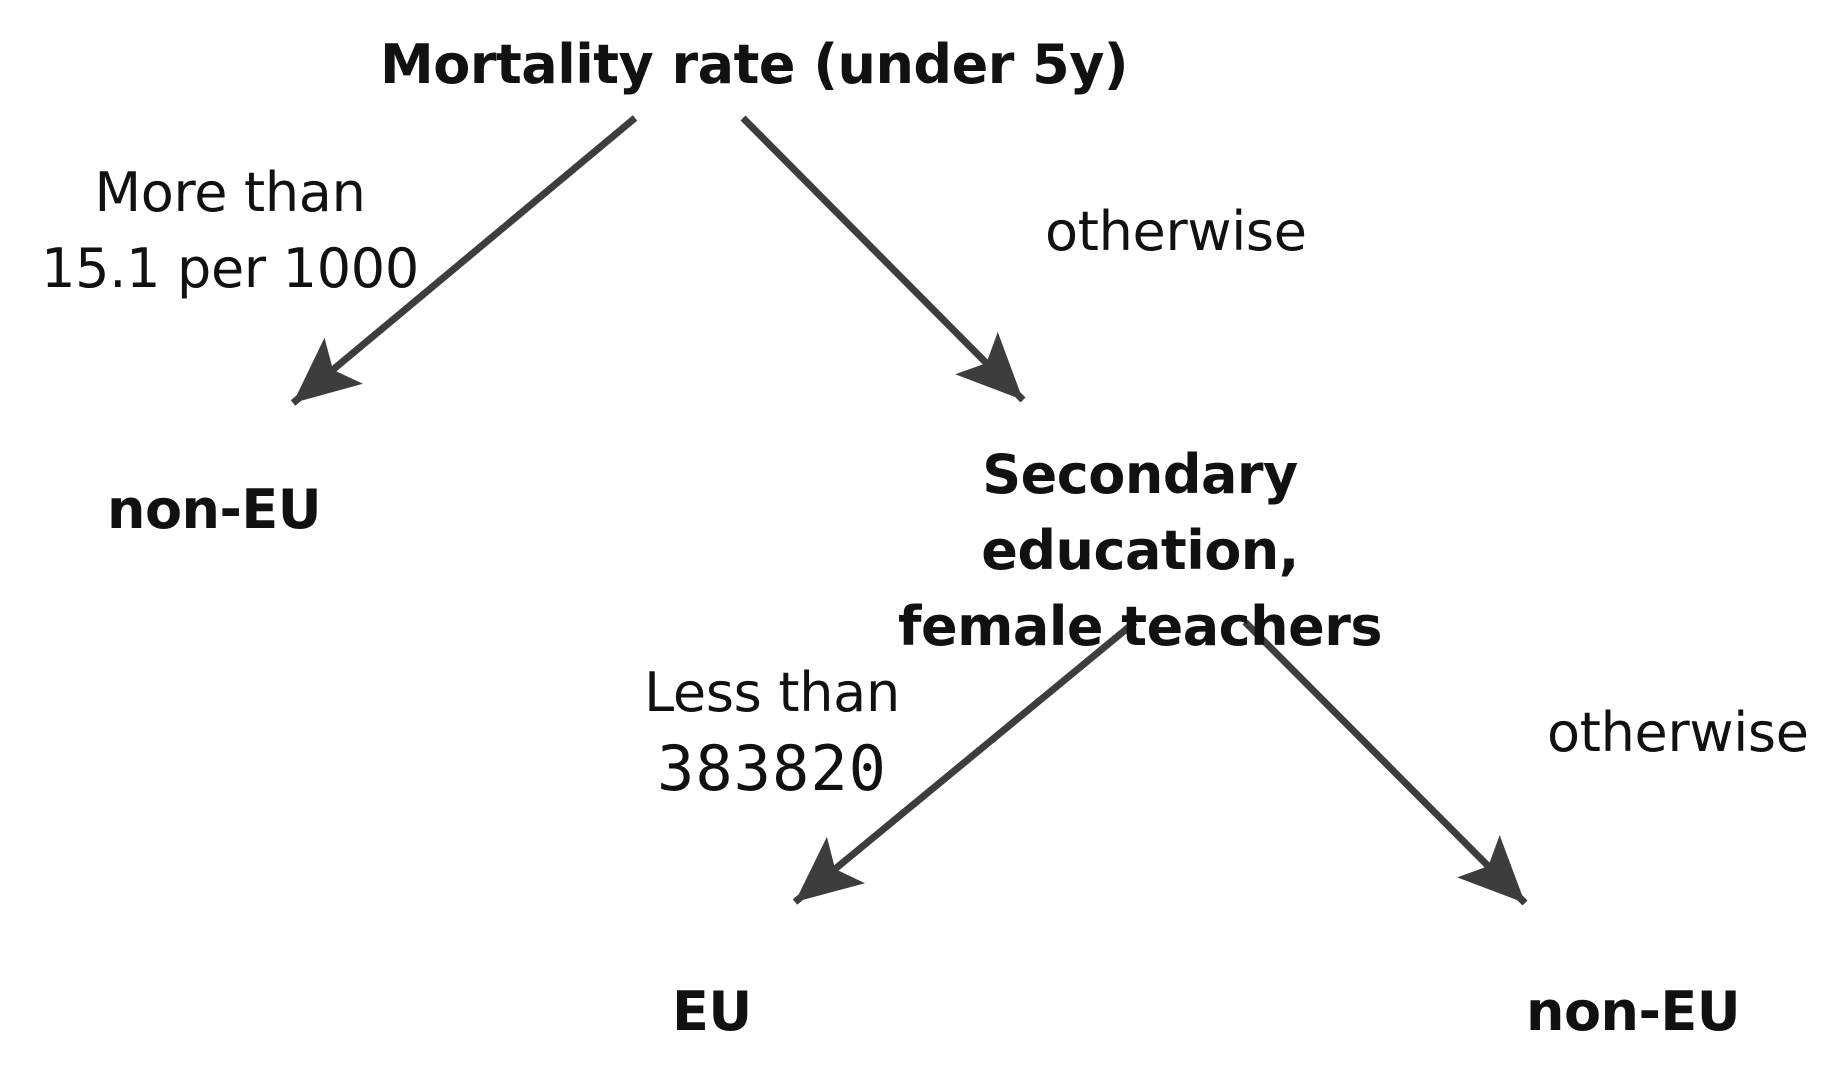  What do you see at coordinates (754, 64) in the screenshot?
I see `root-node-label: Mortality rate (under 5y)` at bounding box center [754, 64].